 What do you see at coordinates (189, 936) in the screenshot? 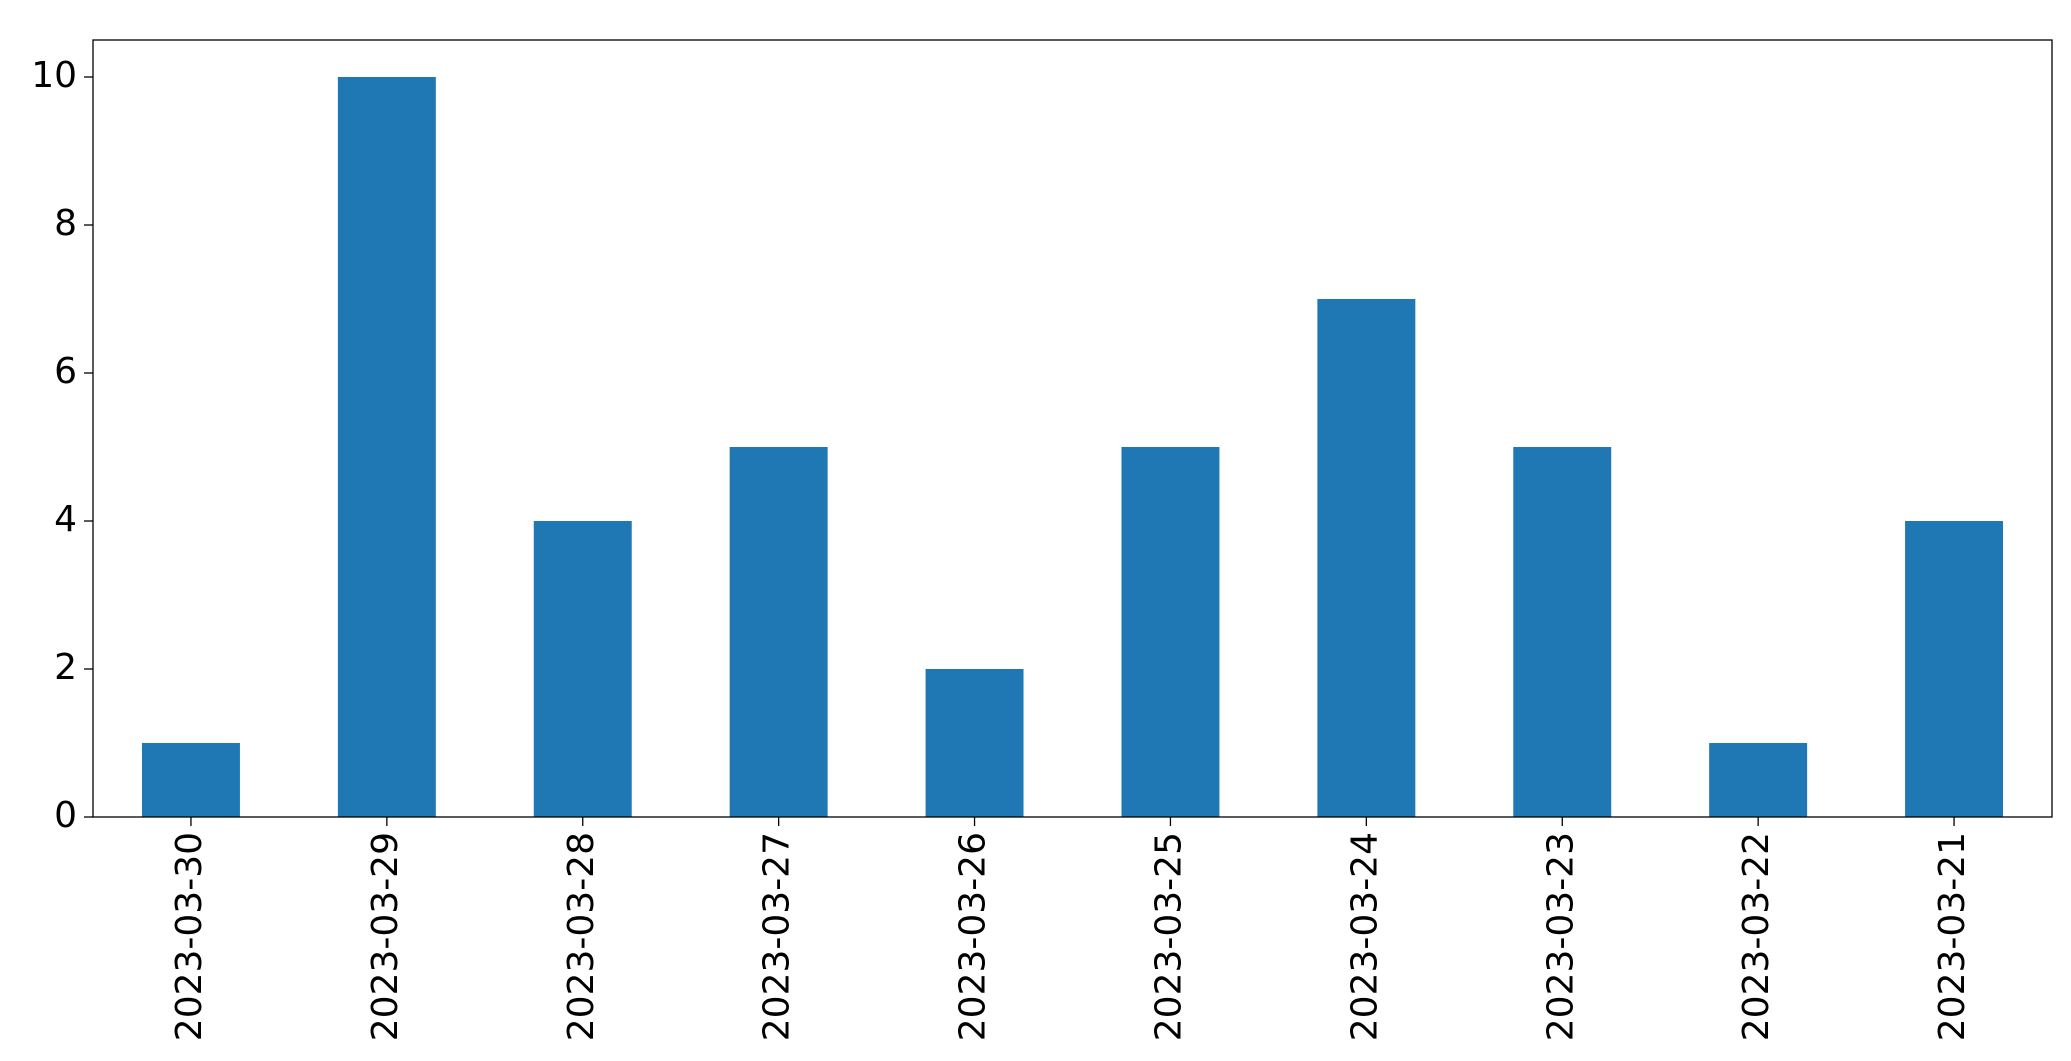
I see `x-tick-label: 2023-03-30` at bounding box center [189, 936].